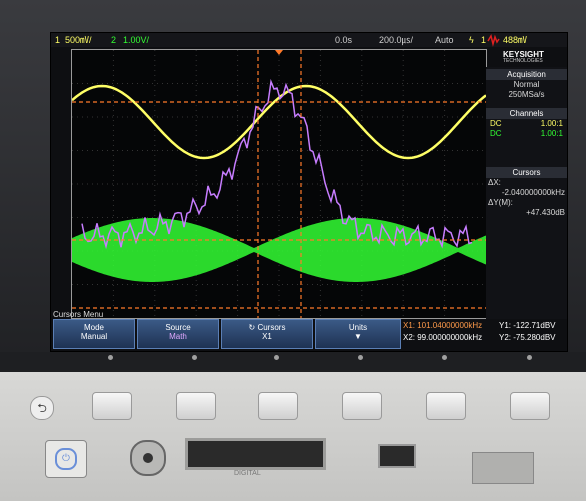  Describe the element at coordinates (471, 40) in the screenshot. I see `lightning-icon: ϟ` at that location.